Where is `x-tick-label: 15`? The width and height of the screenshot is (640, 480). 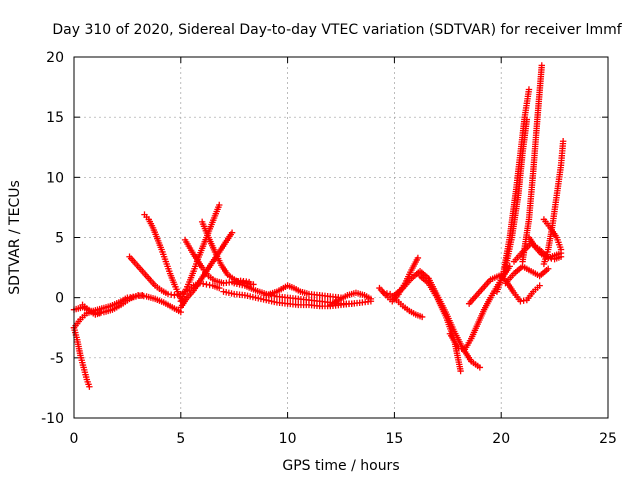
x-tick-label: 15 is located at coordinates (394, 439).